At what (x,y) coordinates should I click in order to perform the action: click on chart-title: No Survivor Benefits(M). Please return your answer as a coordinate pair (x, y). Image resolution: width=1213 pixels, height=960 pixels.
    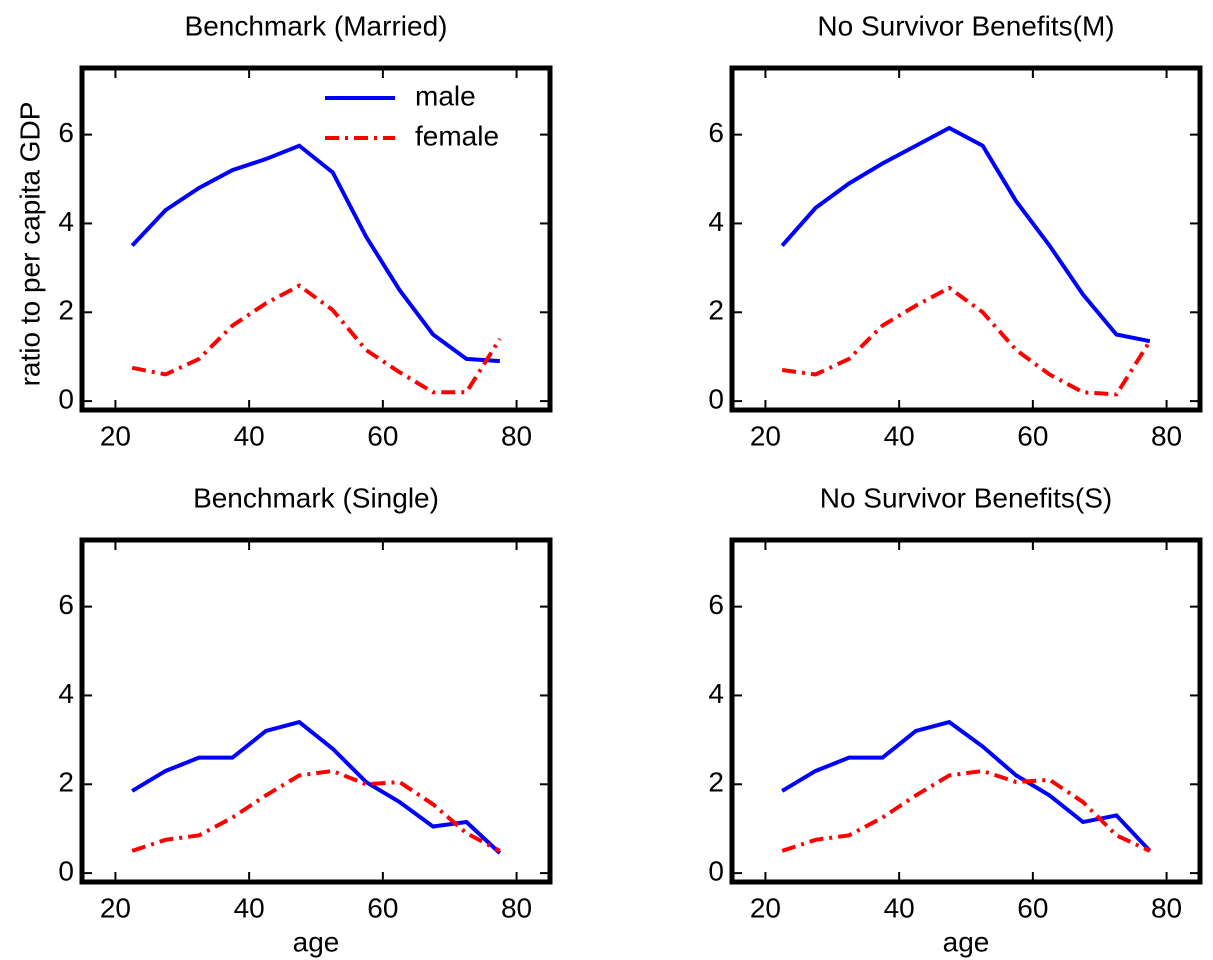
    Looking at the image, I should click on (965, 25).